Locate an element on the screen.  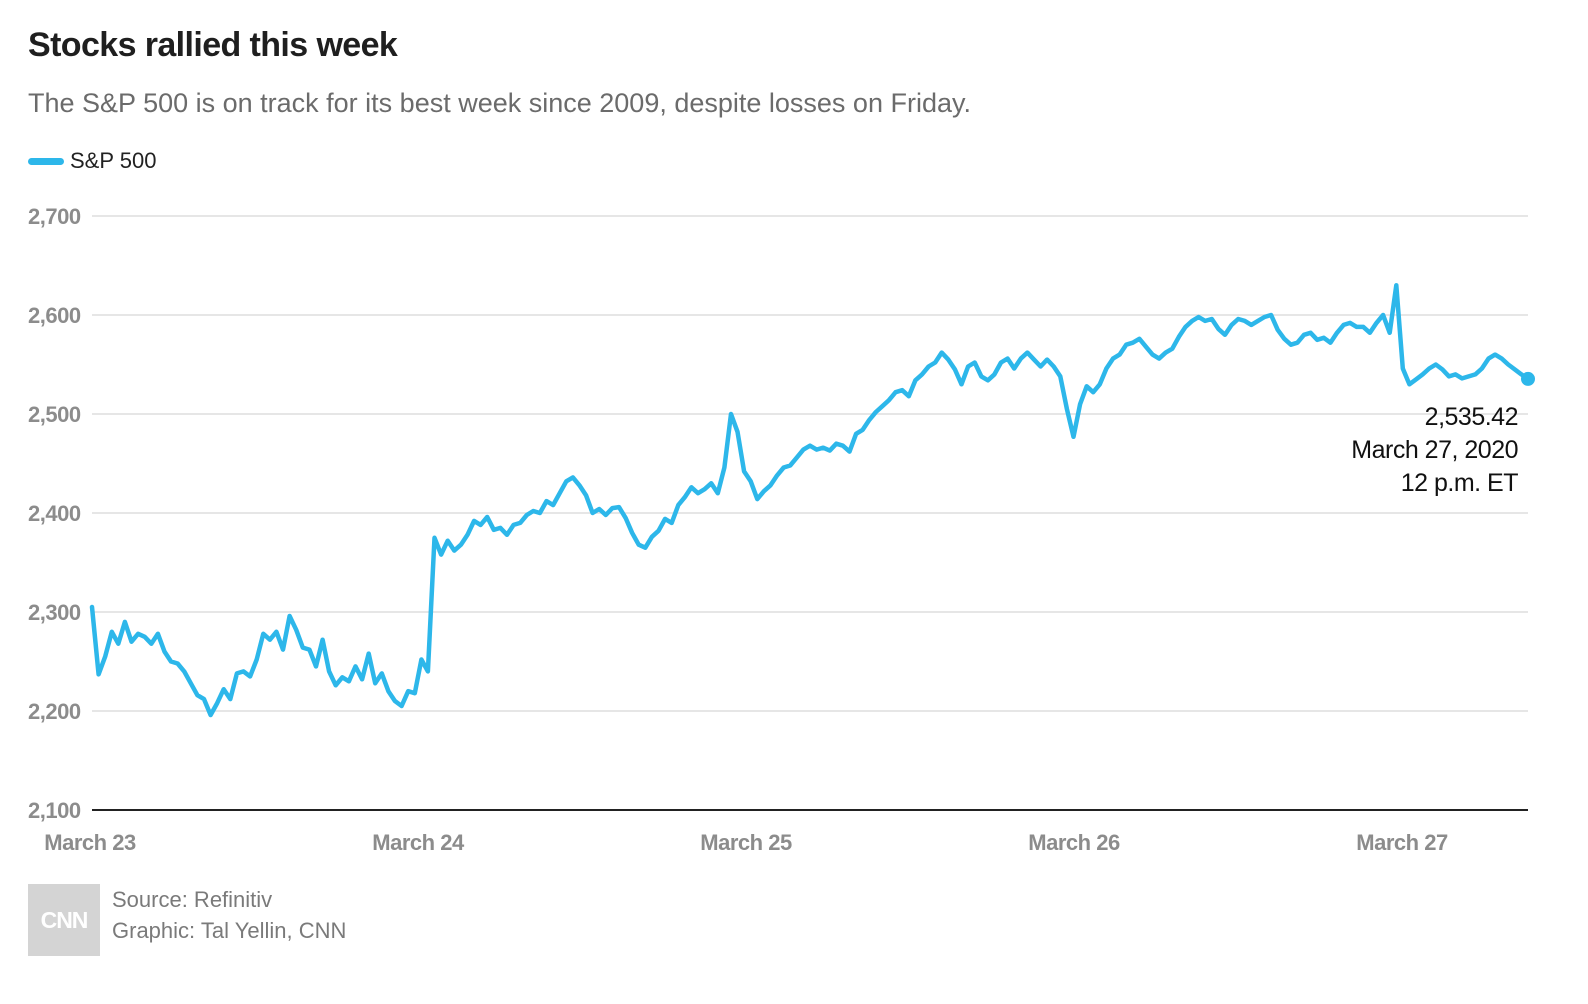
x-tick-label: March 23 is located at coordinates (90, 842).